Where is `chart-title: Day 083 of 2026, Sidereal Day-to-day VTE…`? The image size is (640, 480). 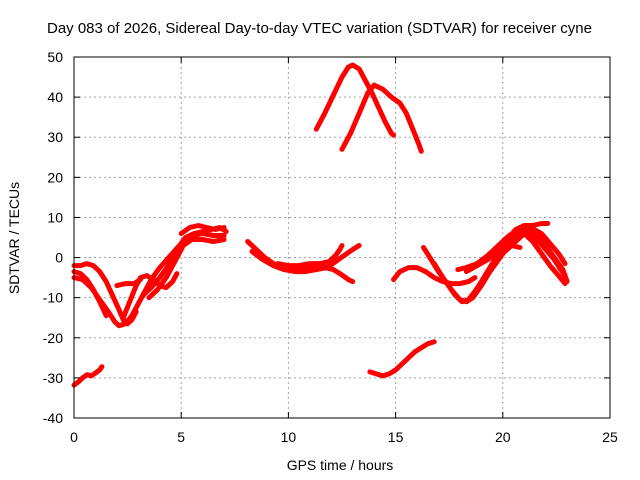 chart-title: Day 083 of 2026, Sidereal Day-to-day VTE… is located at coordinates (319, 28).